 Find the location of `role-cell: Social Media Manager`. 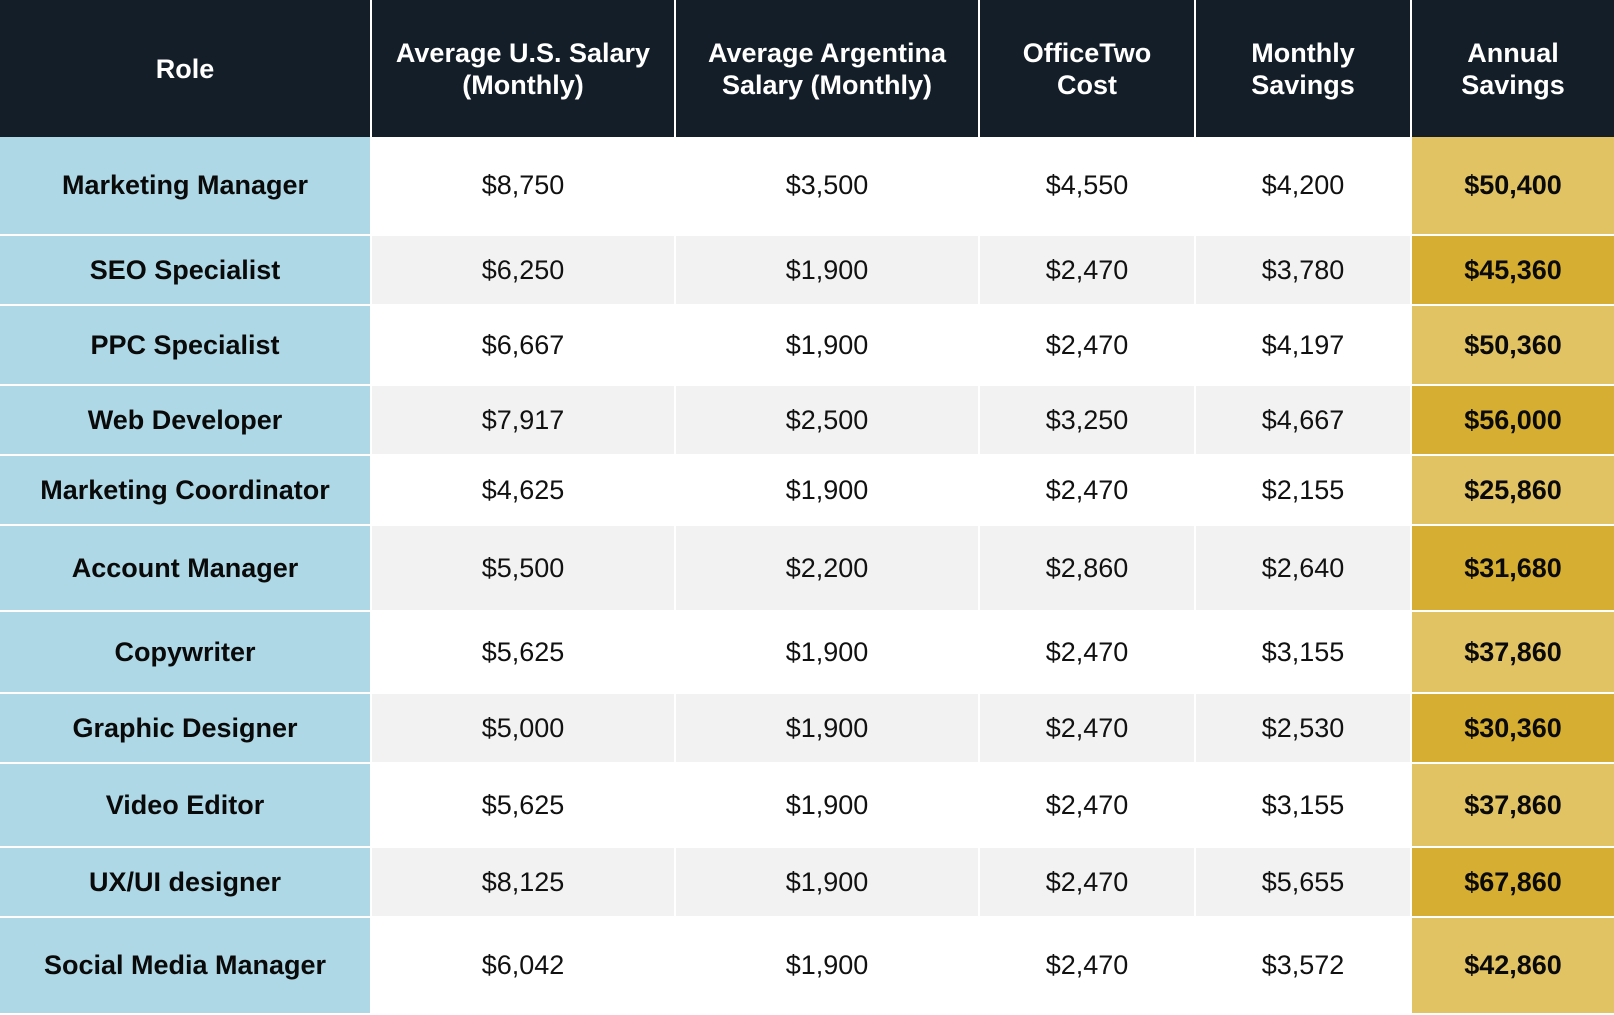

role-cell: Social Media Manager is located at coordinates (186, 966).